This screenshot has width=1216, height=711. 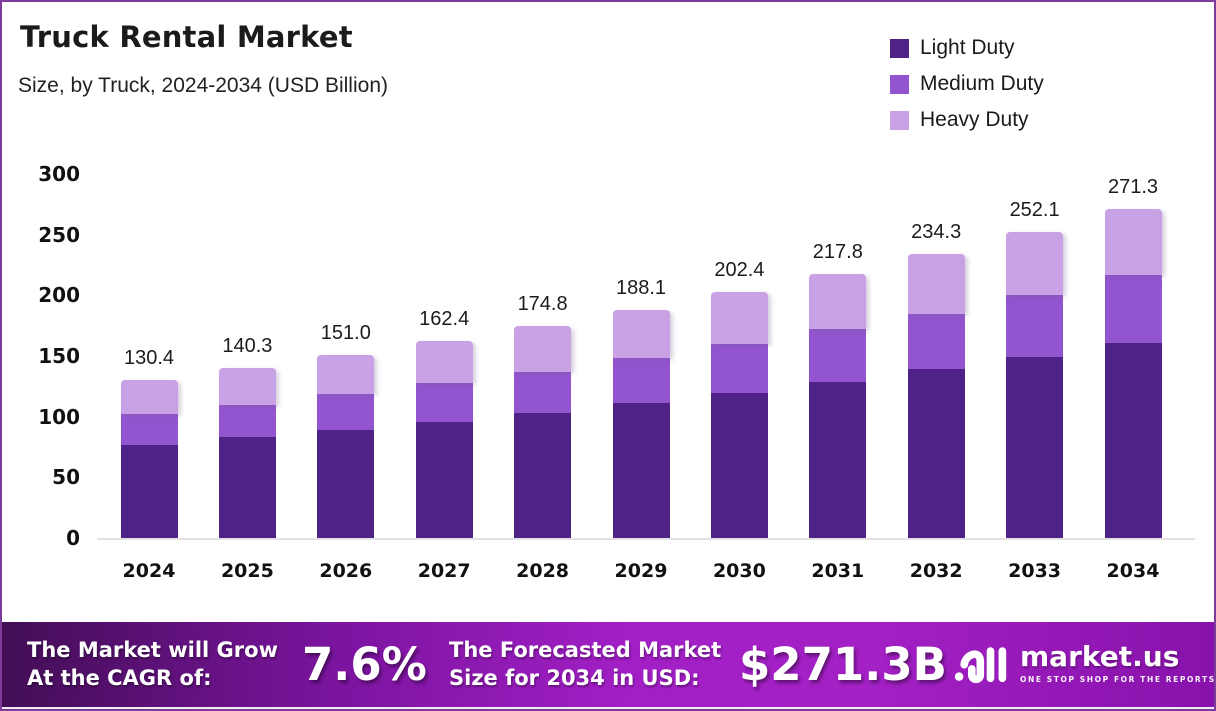 What do you see at coordinates (641, 334) in the screenshot?
I see `bar-2029-heavy-duty` at bounding box center [641, 334].